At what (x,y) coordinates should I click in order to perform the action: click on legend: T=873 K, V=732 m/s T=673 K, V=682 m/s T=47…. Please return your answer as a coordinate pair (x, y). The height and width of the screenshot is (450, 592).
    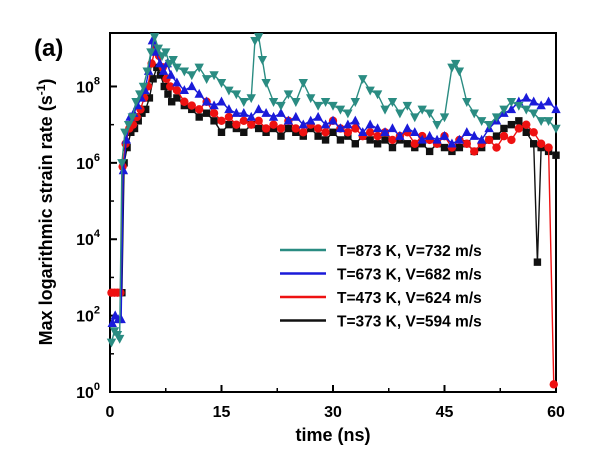
    Looking at the image, I should click on (381, 287).